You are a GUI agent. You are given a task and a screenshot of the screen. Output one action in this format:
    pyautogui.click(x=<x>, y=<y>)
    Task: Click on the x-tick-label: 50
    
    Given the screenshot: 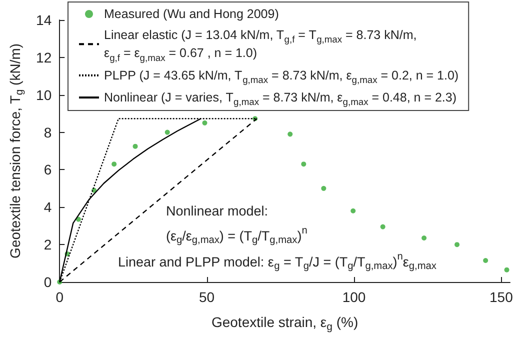 What is the action you would take?
    pyautogui.click(x=207, y=297)
    